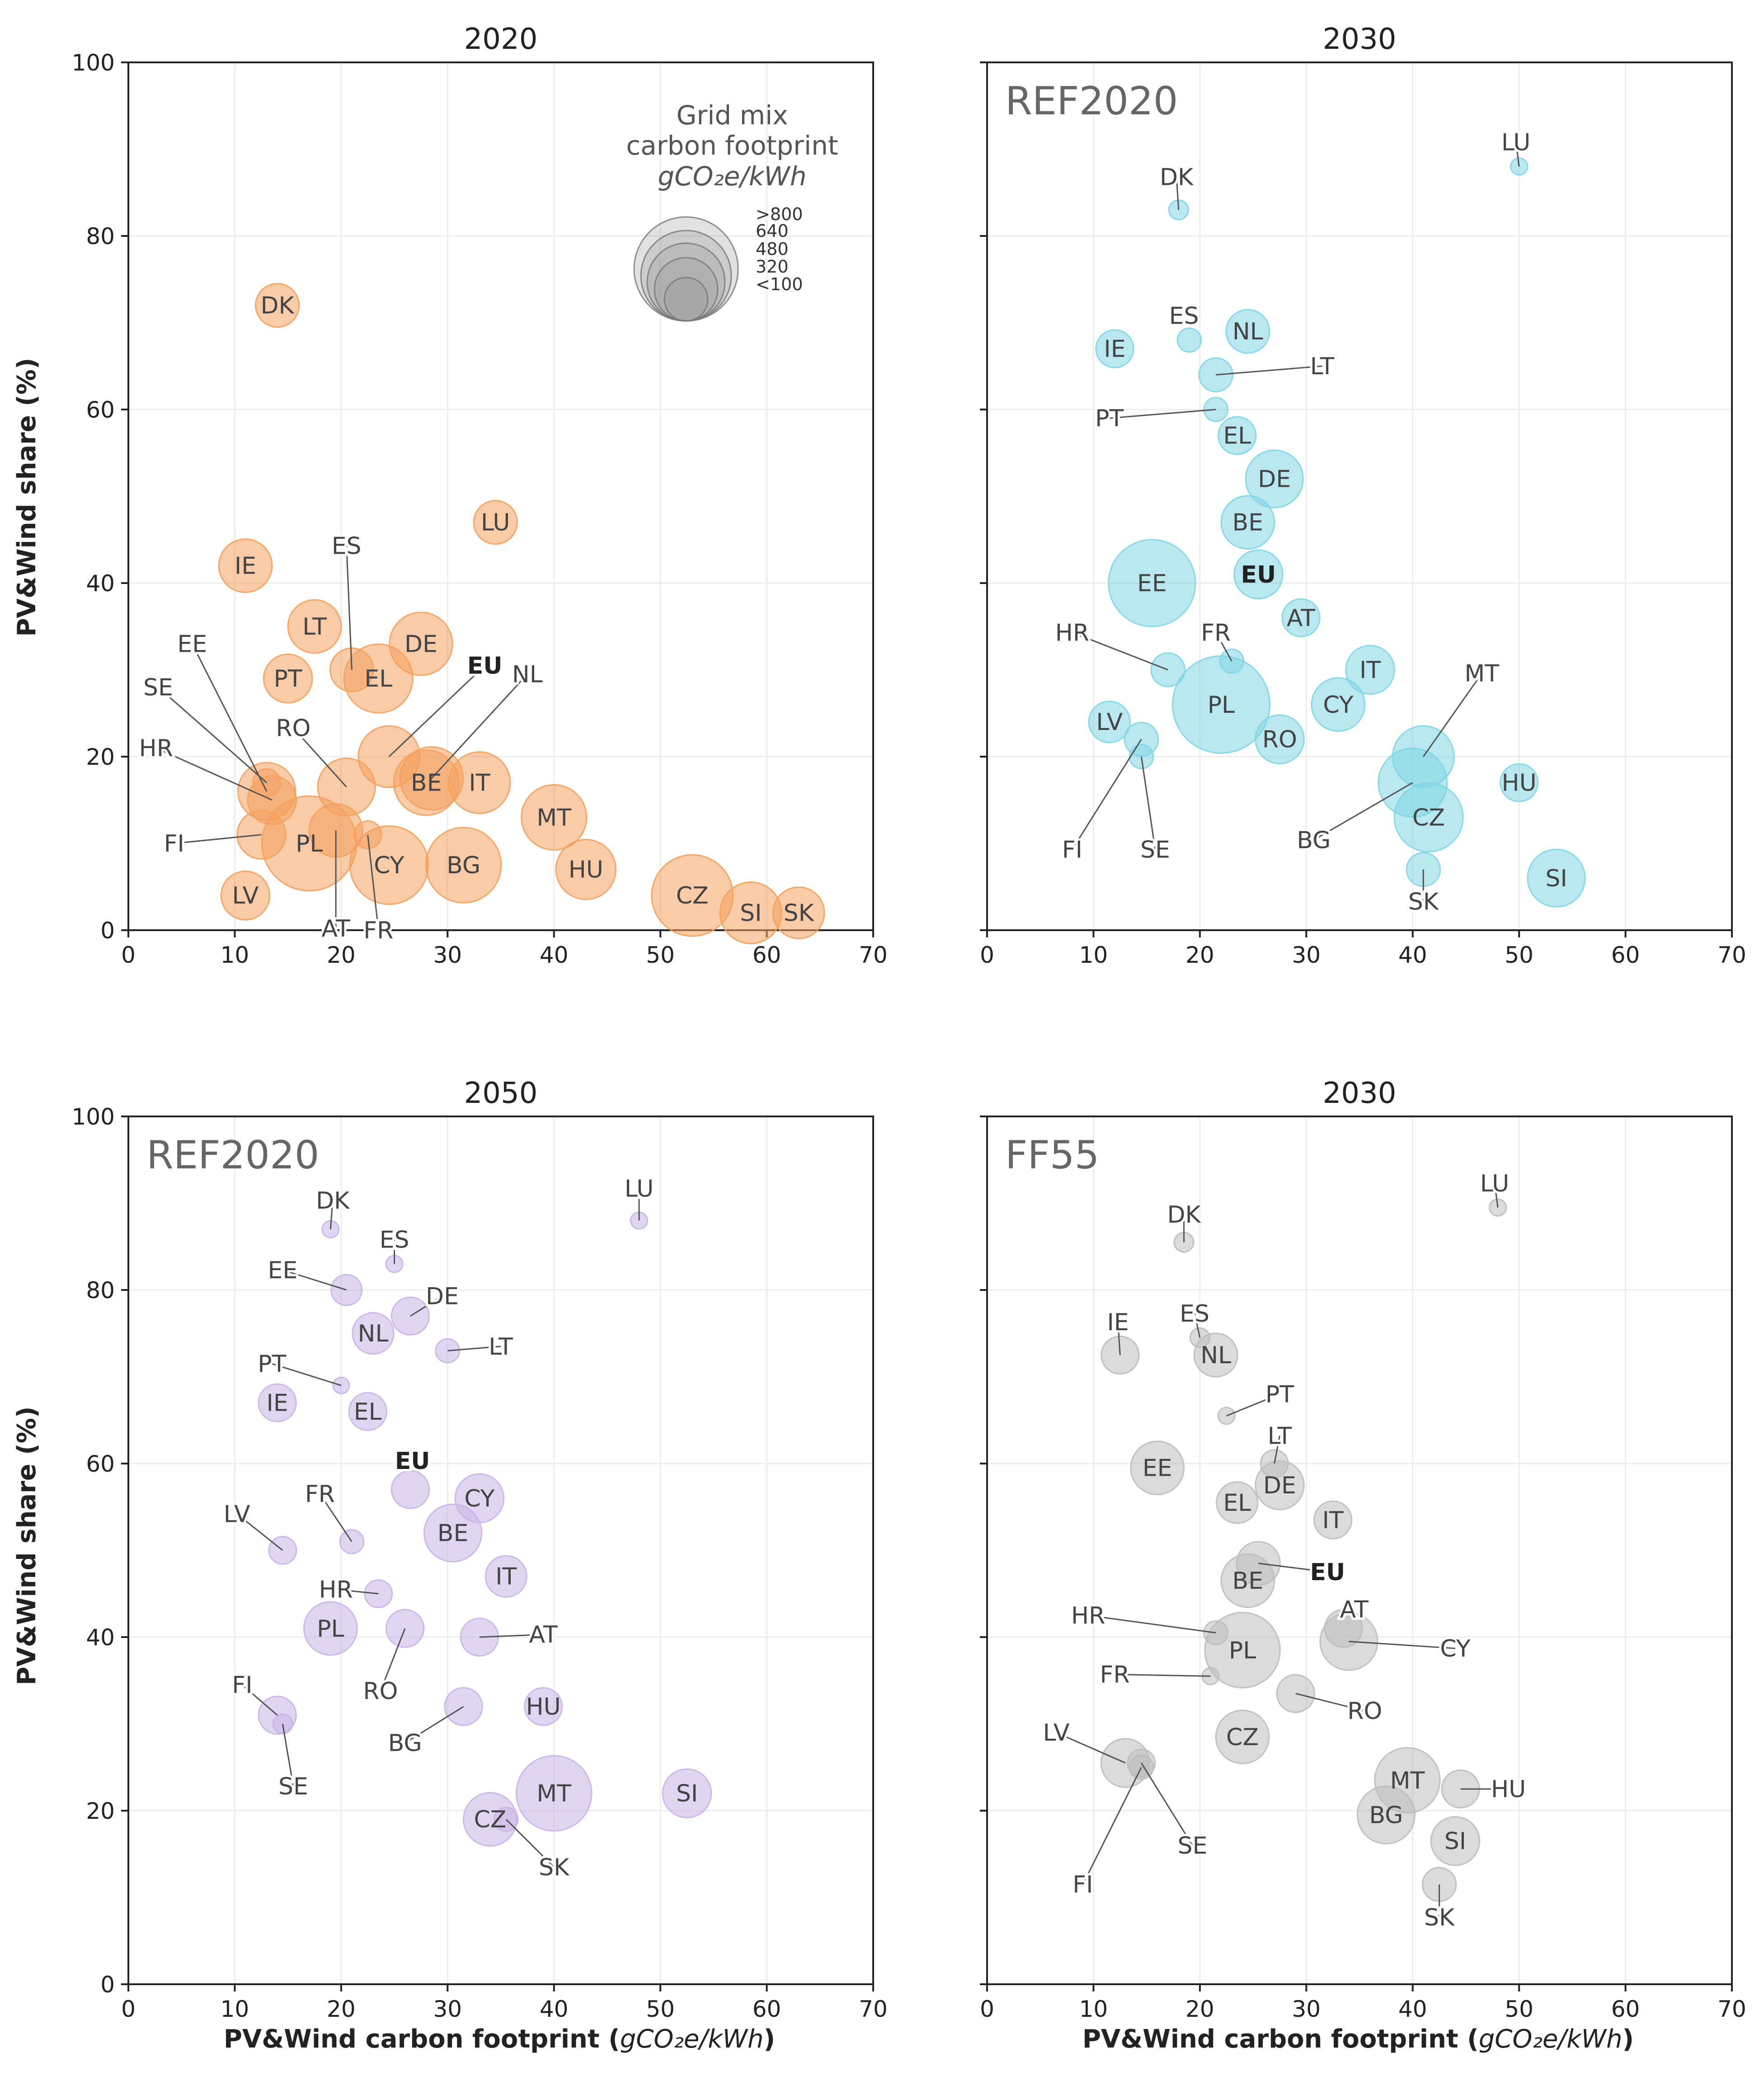 This screenshot has width=1764, height=2076. What do you see at coordinates (100, 584) in the screenshot?
I see `y-tick-label: 40` at bounding box center [100, 584].